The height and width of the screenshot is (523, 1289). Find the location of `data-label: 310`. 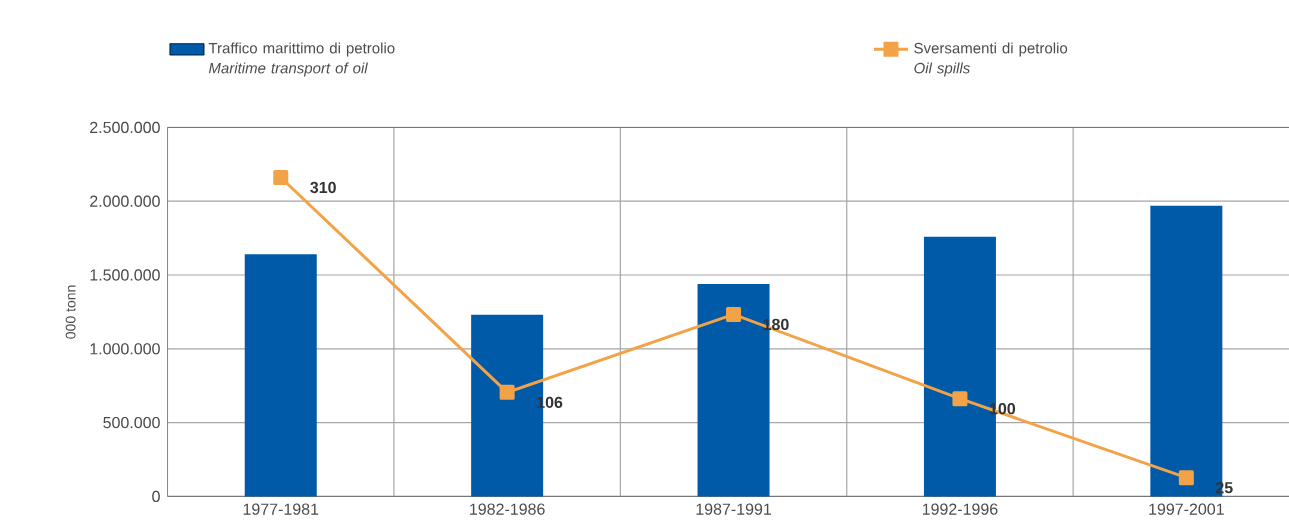

data-label: 310 is located at coordinates (323, 187).